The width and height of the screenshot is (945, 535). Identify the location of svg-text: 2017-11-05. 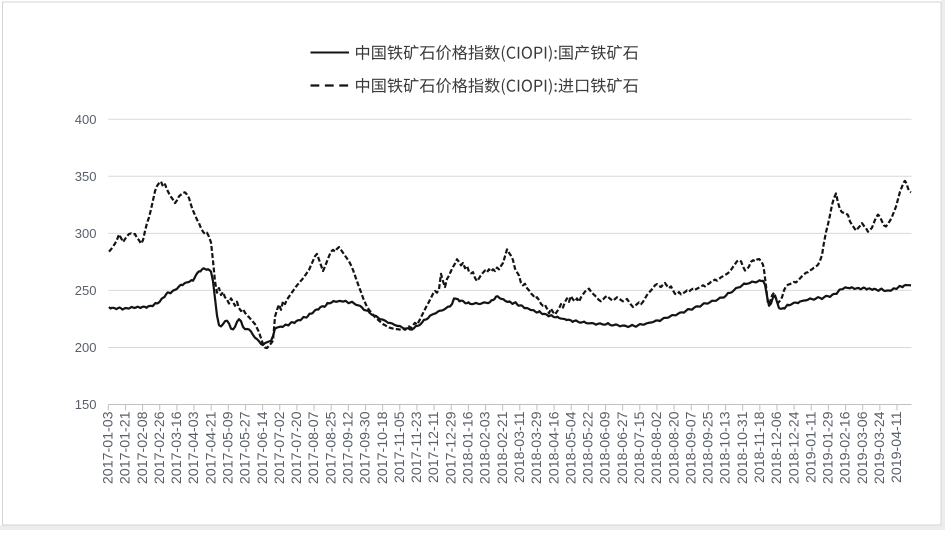
(400, 447).